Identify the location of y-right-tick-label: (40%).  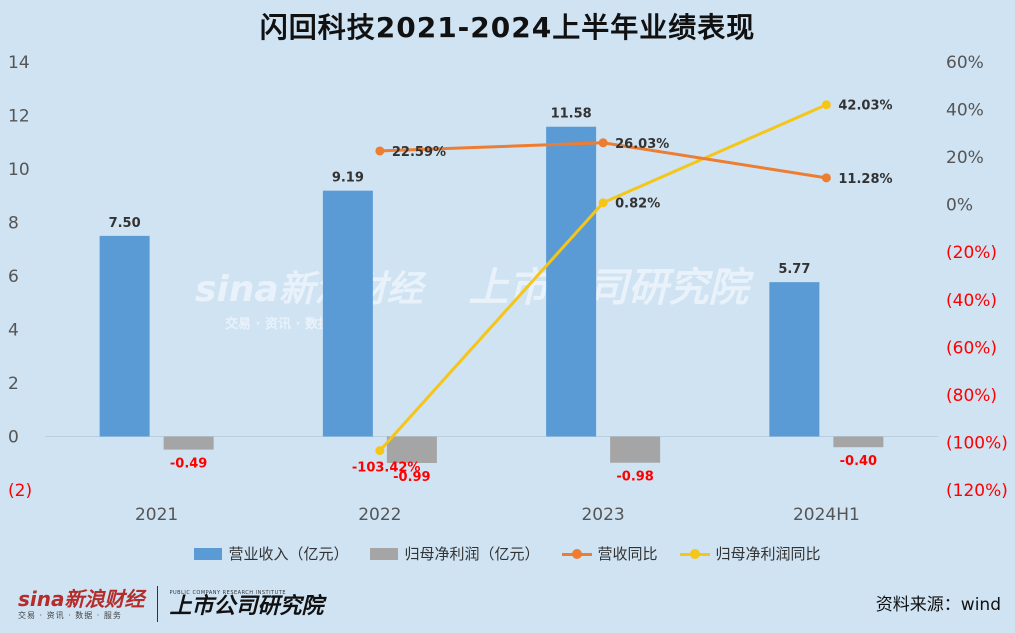
(971, 301).